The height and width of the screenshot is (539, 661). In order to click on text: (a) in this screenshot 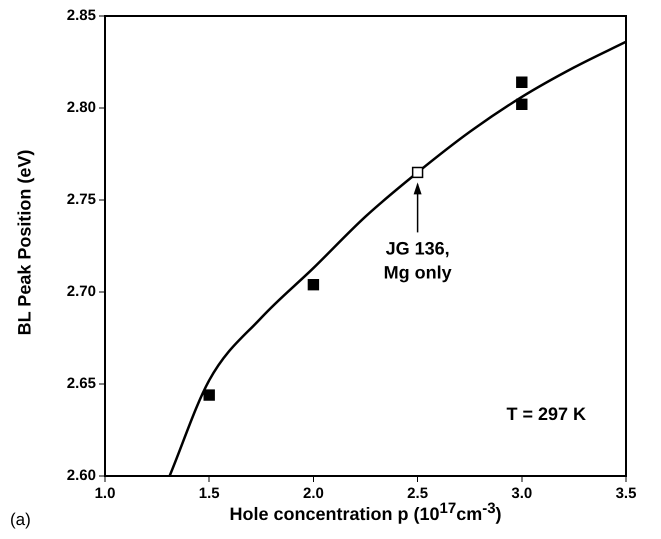, I will do `click(20, 520)`.